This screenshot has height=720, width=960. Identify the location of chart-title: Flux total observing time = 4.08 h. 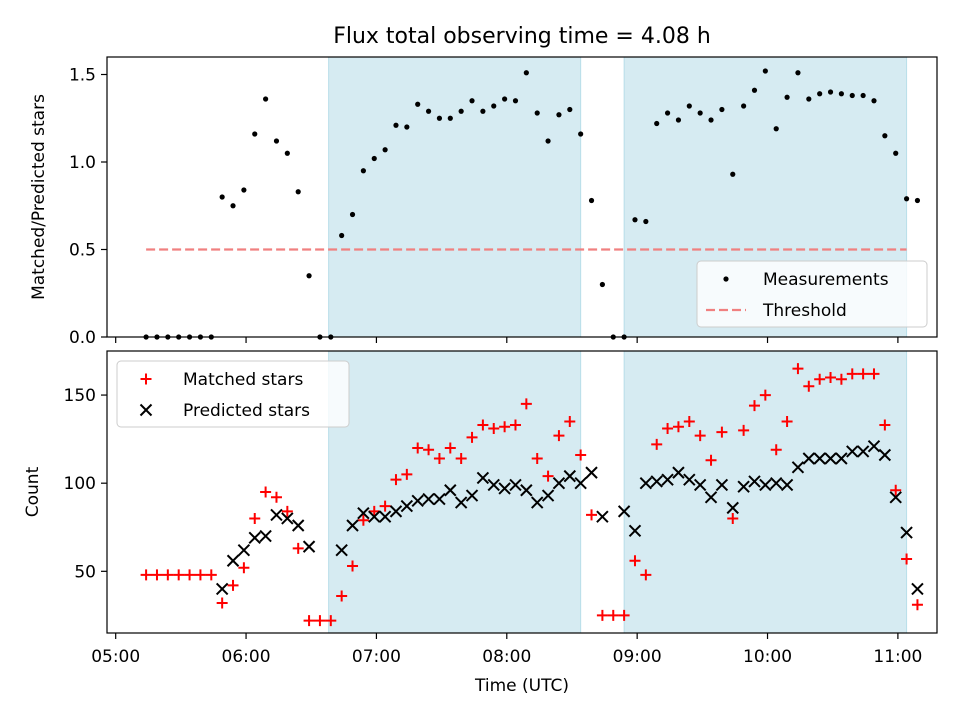
(522, 36).